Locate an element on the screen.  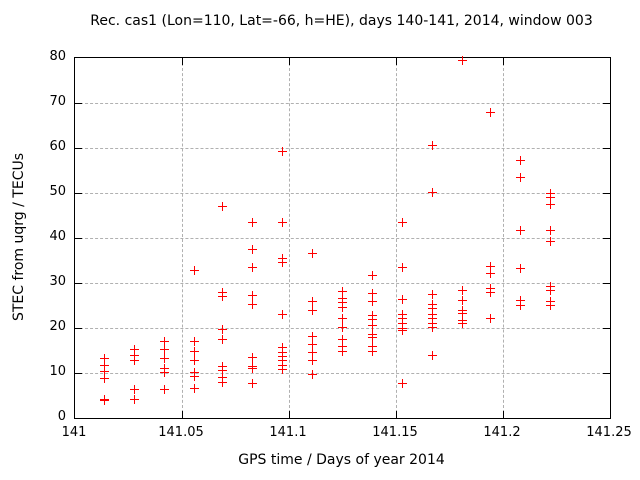
y-tick-label: 80 is located at coordinates (57, 56).